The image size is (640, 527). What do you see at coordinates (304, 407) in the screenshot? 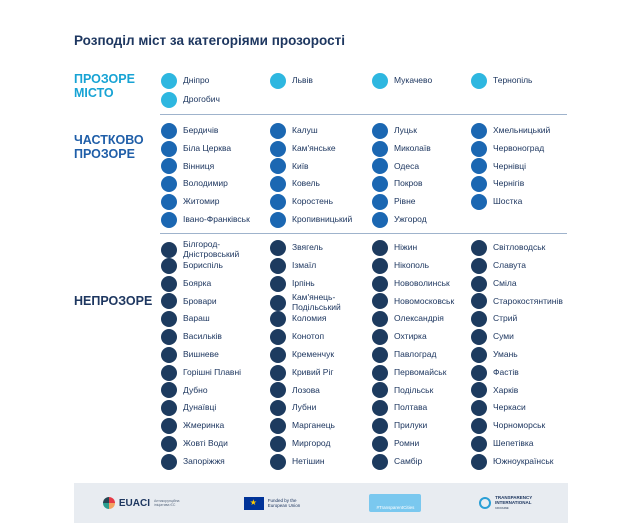
I see `city-name: Лубни` at bounding box center [304, 407].